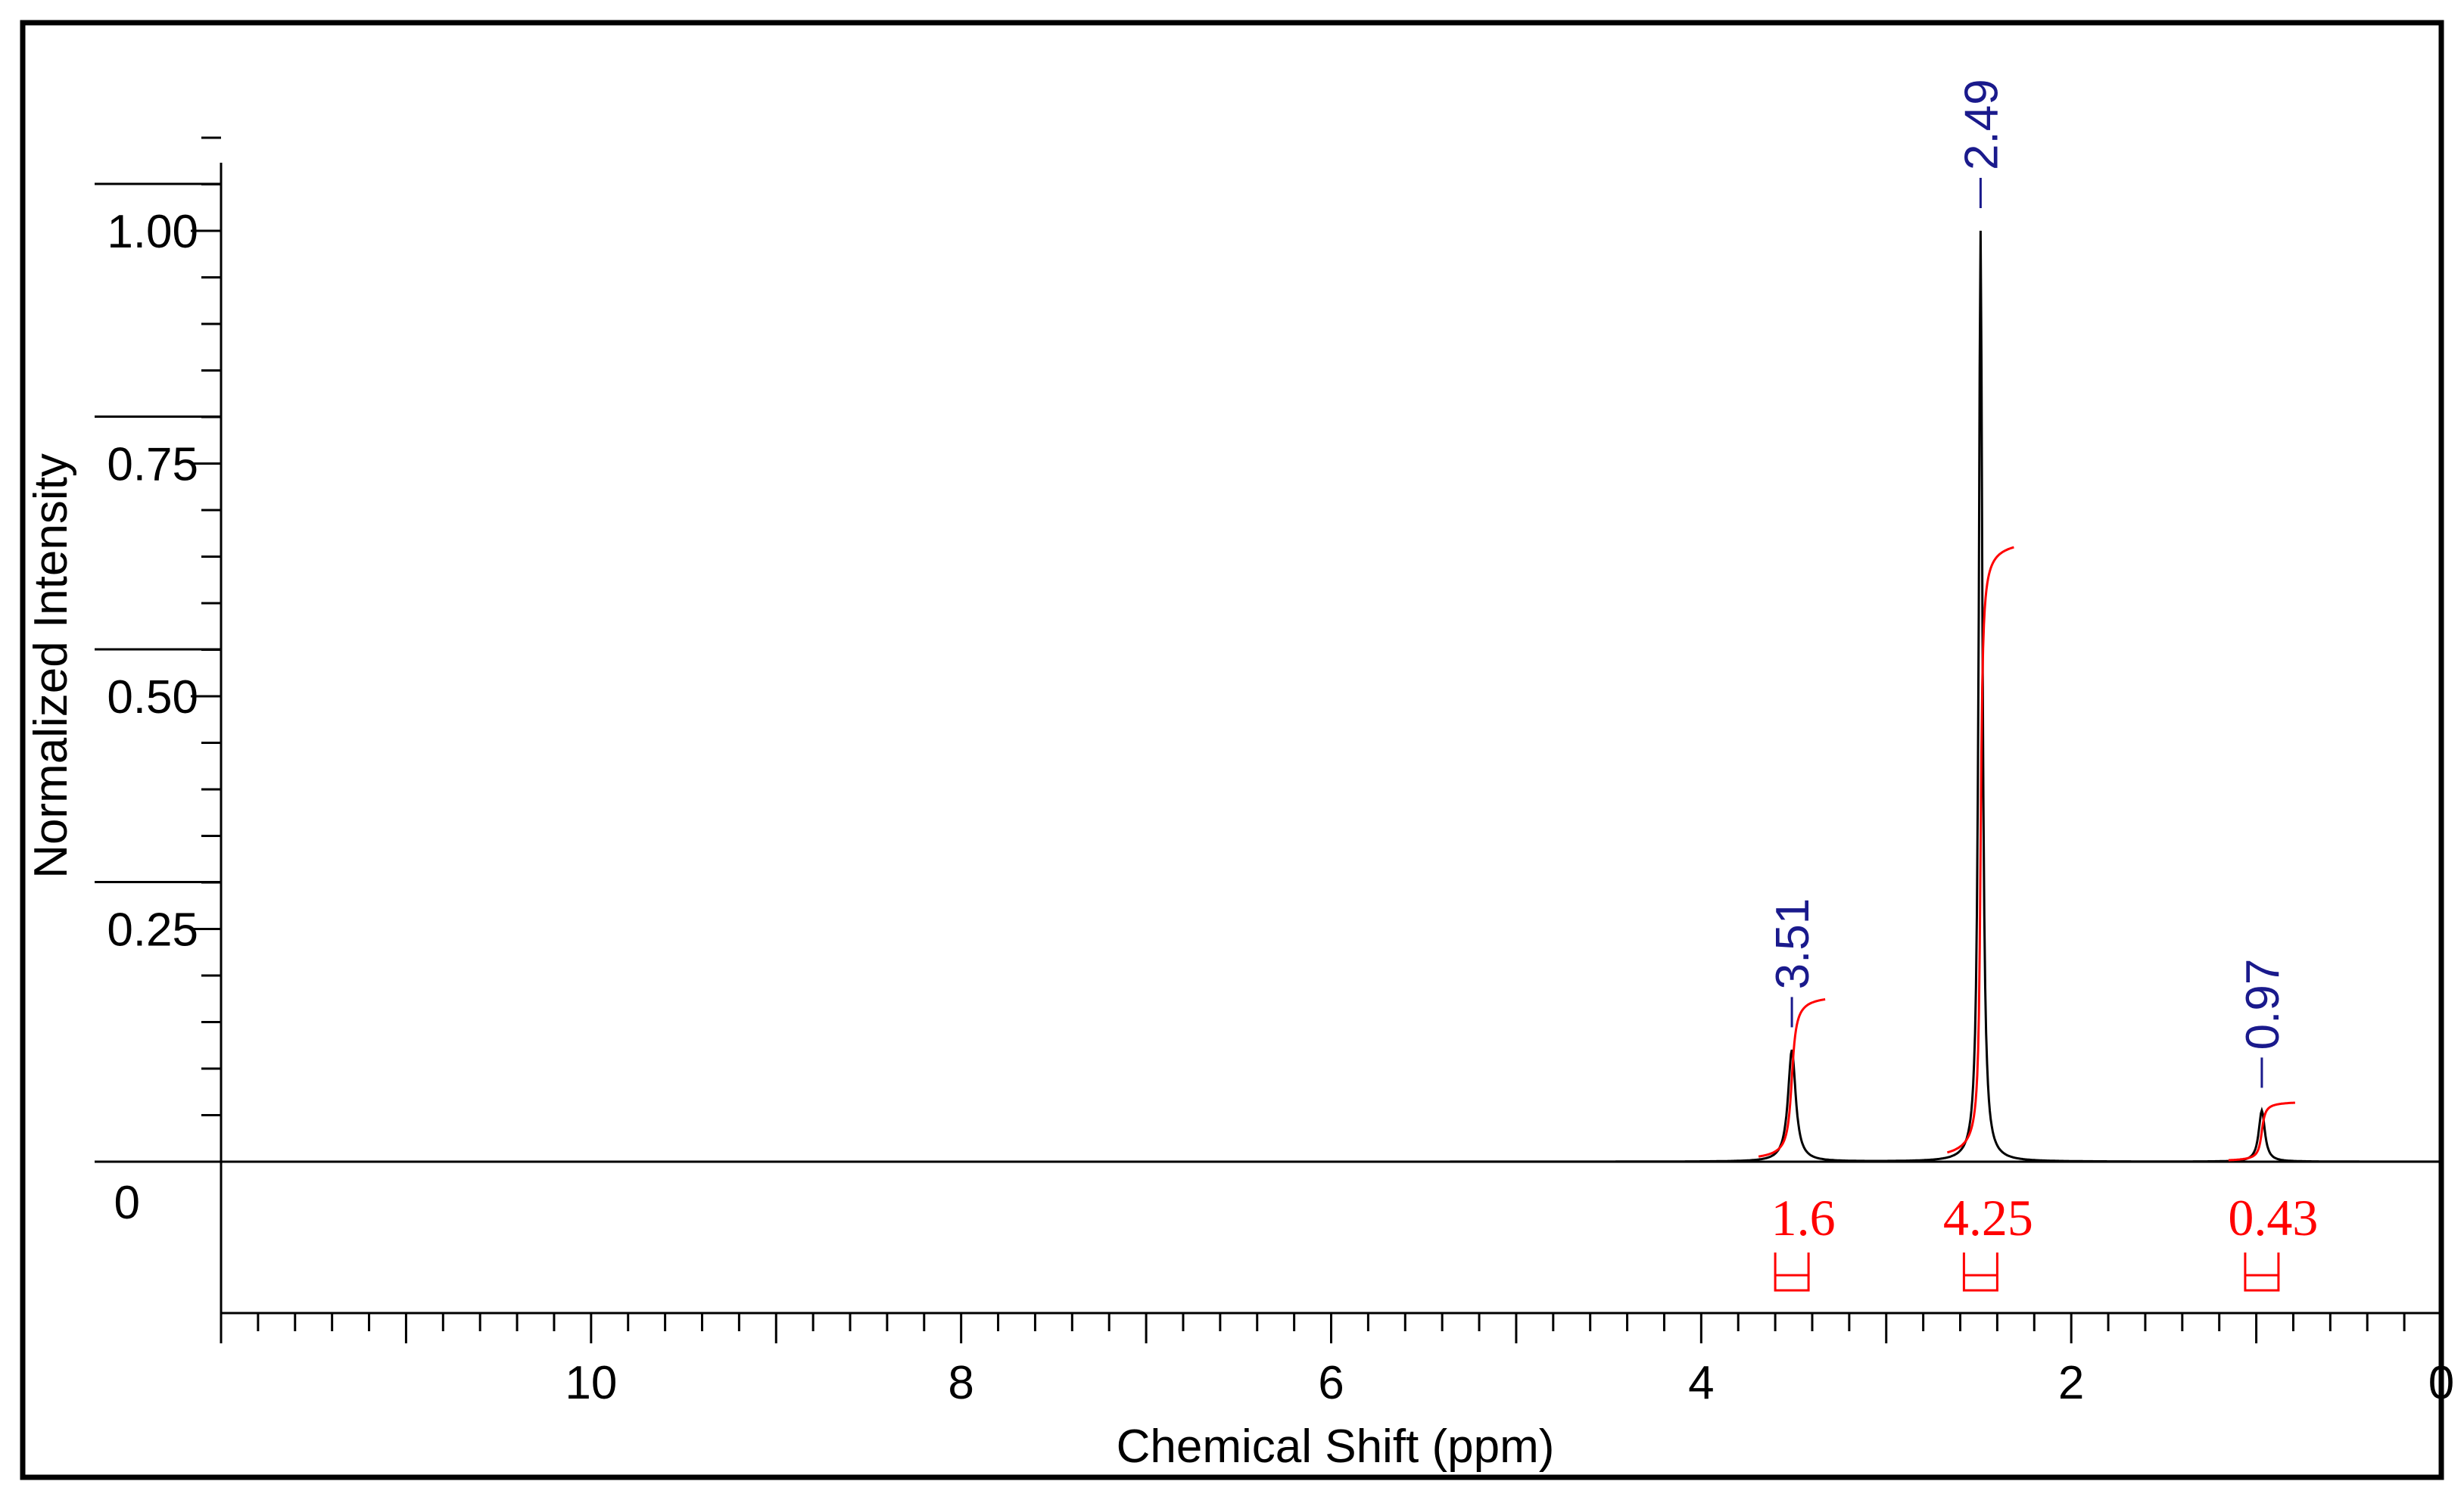 Image resolution: width=2464 pixels, height=1500 pixels. What do you see at coordinates (960, 1383) in the screenshot?
I see `x-tick-label: 8` at bounding box center [960, 1383].